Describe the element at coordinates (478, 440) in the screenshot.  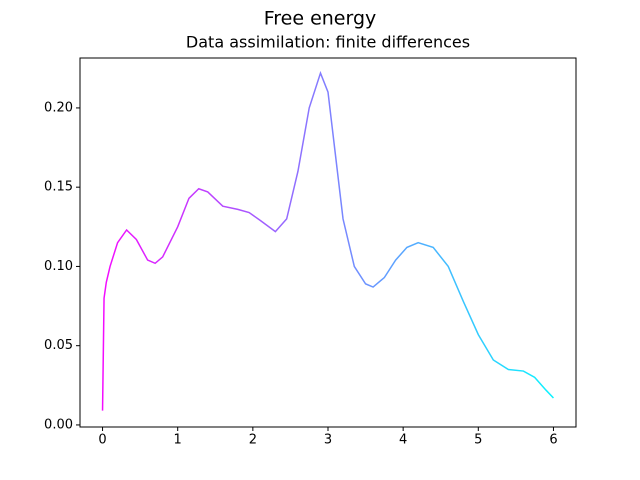
I see `x-tick-label: 5` at that location.